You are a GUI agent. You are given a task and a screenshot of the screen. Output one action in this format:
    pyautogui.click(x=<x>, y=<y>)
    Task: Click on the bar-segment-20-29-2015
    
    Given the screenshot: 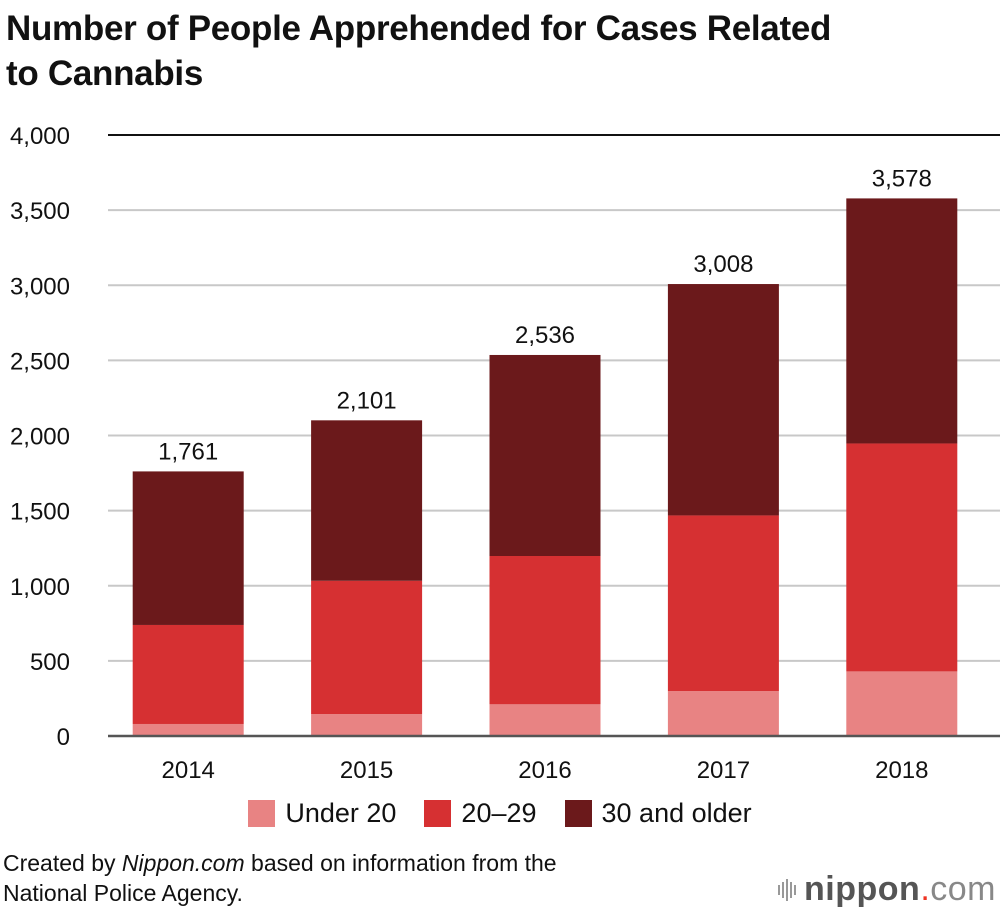 What is the action you would take?
    pyautogui.click(x=367, y=647)
    